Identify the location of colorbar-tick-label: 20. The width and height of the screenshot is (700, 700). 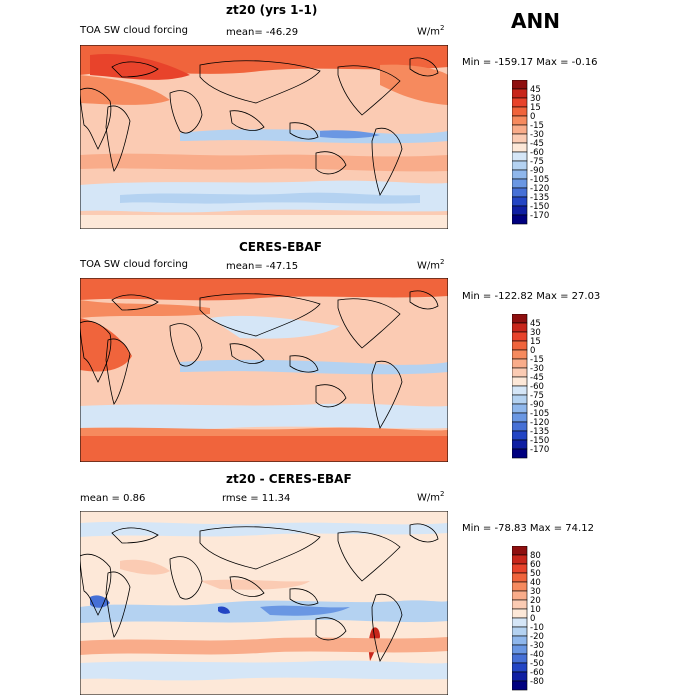
(535, 601).